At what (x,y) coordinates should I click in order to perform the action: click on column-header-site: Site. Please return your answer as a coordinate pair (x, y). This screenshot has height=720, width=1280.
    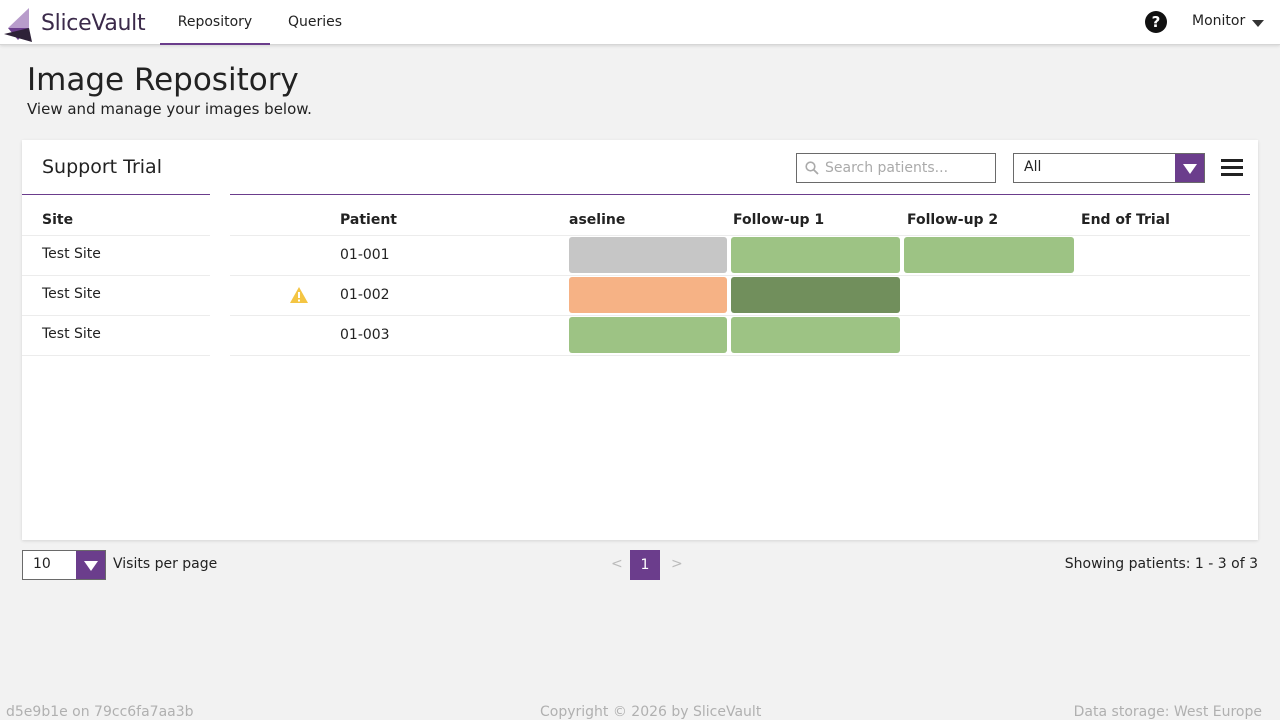
    Looking at the image, I should click on (58, 220).